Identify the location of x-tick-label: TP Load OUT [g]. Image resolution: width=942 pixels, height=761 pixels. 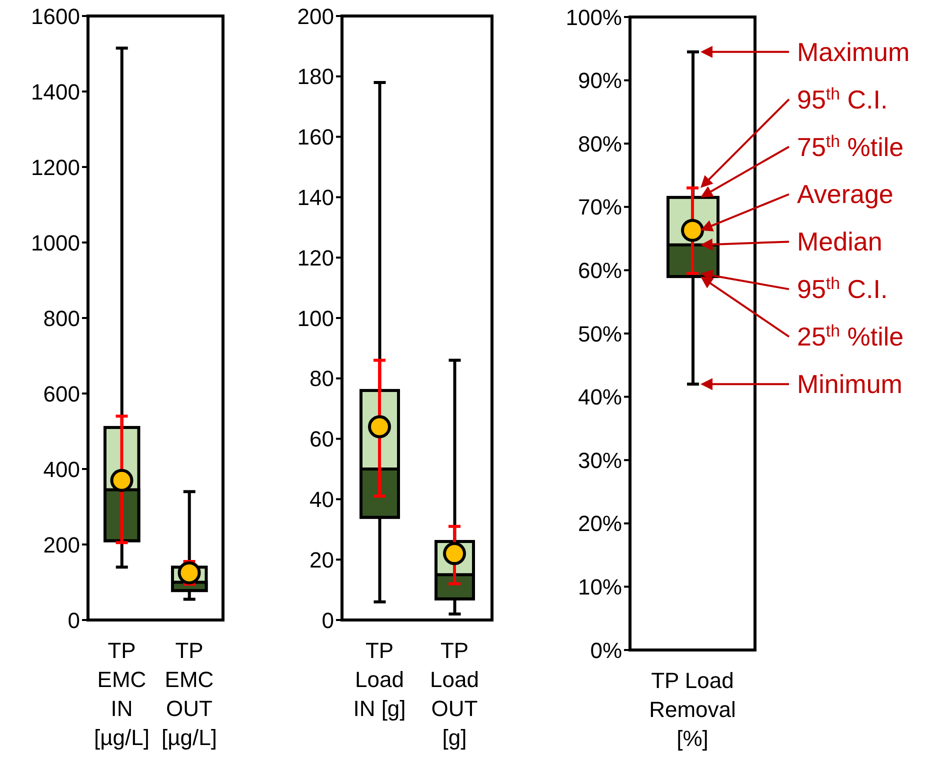
(454, 694).